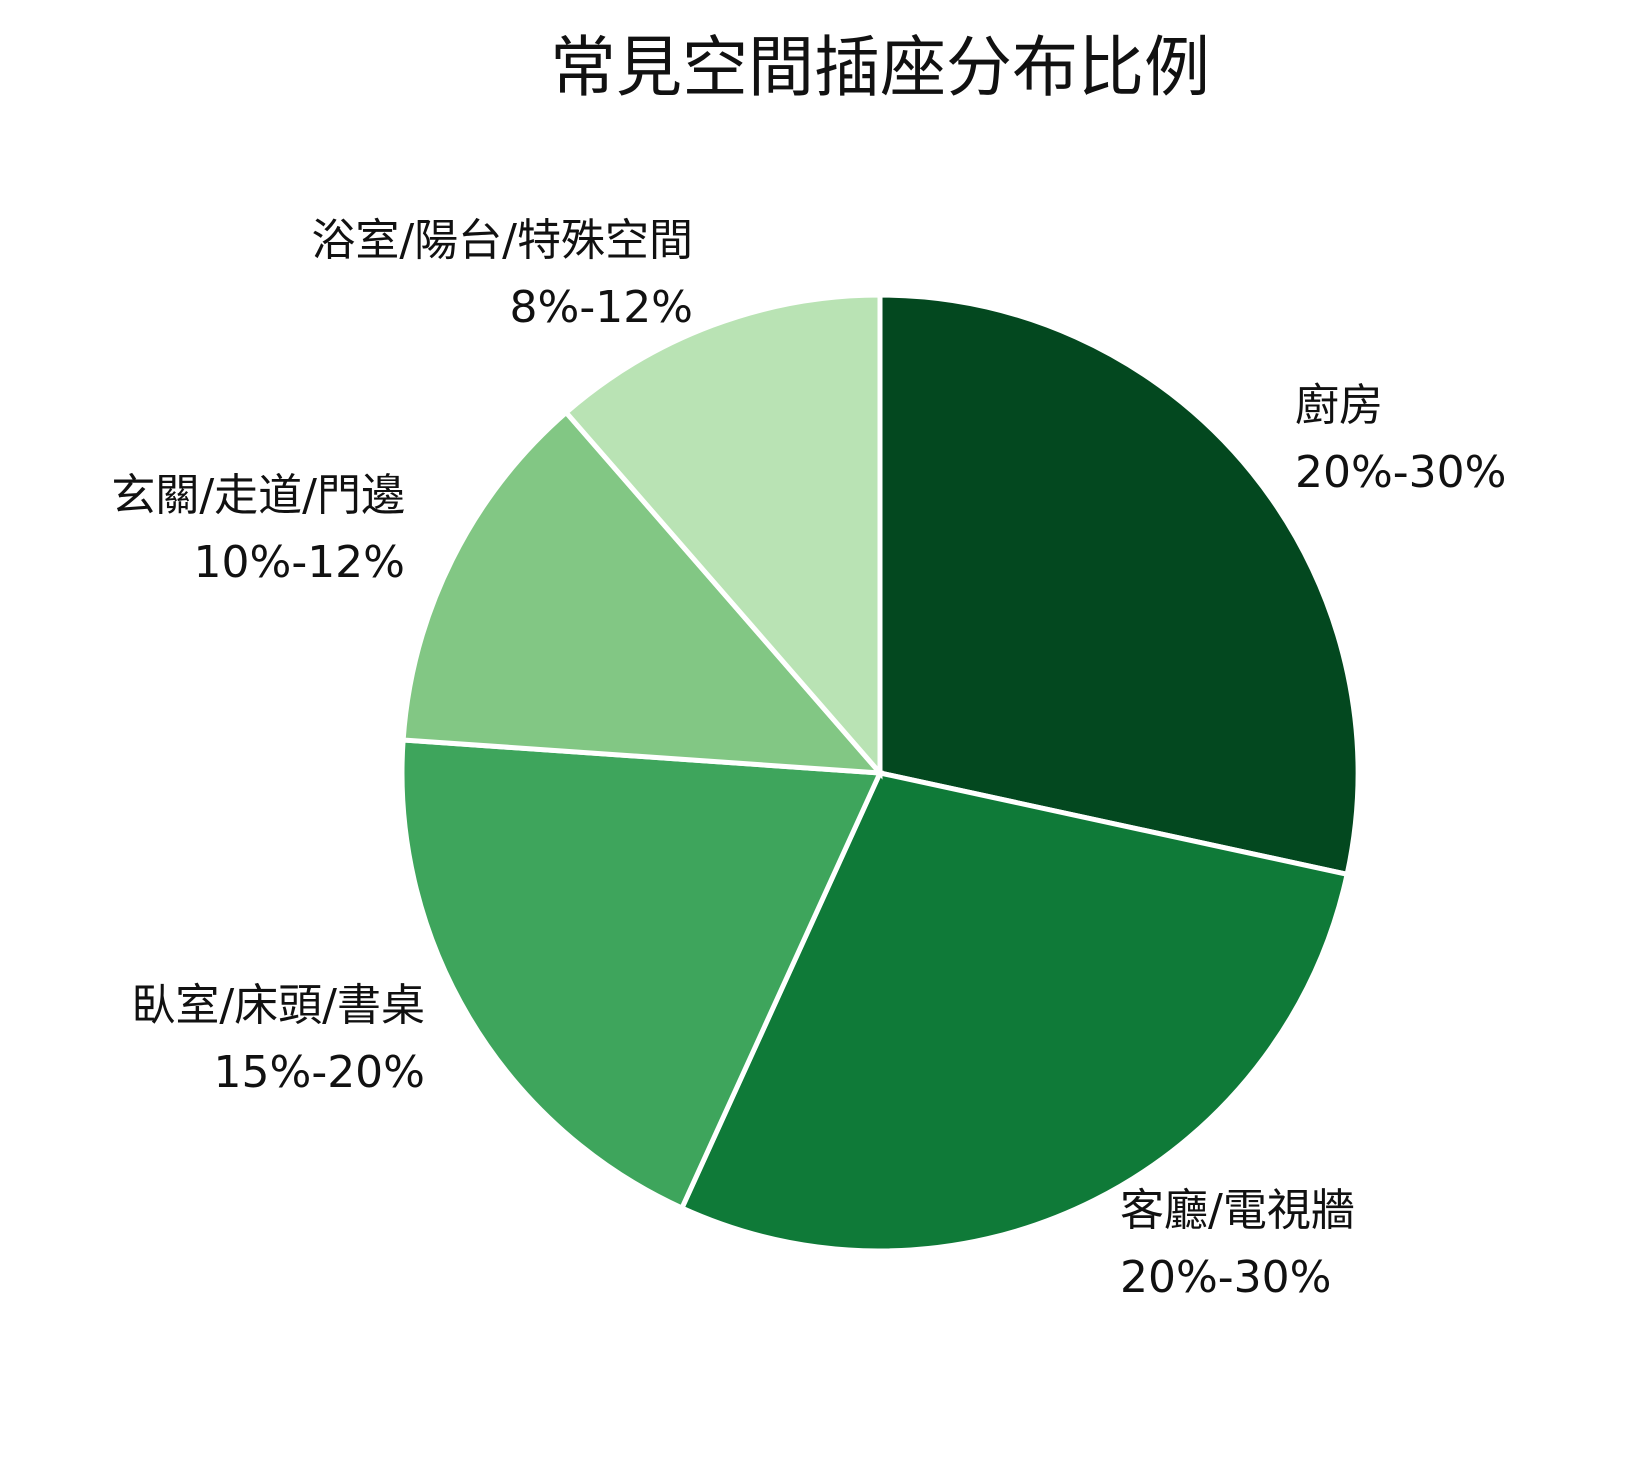 The image size is (1638, 1468). What do you see at coordinates (1339, 405) in the screenshot?
I see `slice-label: 廚房` at bounding box center [1339, 405].